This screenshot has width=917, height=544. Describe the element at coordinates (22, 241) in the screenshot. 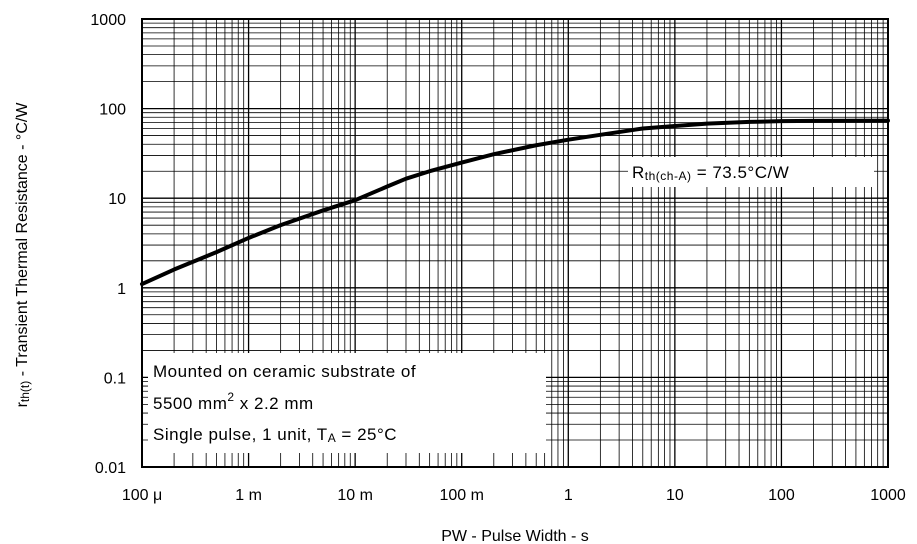

I see `y-axis-rest: - Transient Thermal Resistance - °C/W` at that location.